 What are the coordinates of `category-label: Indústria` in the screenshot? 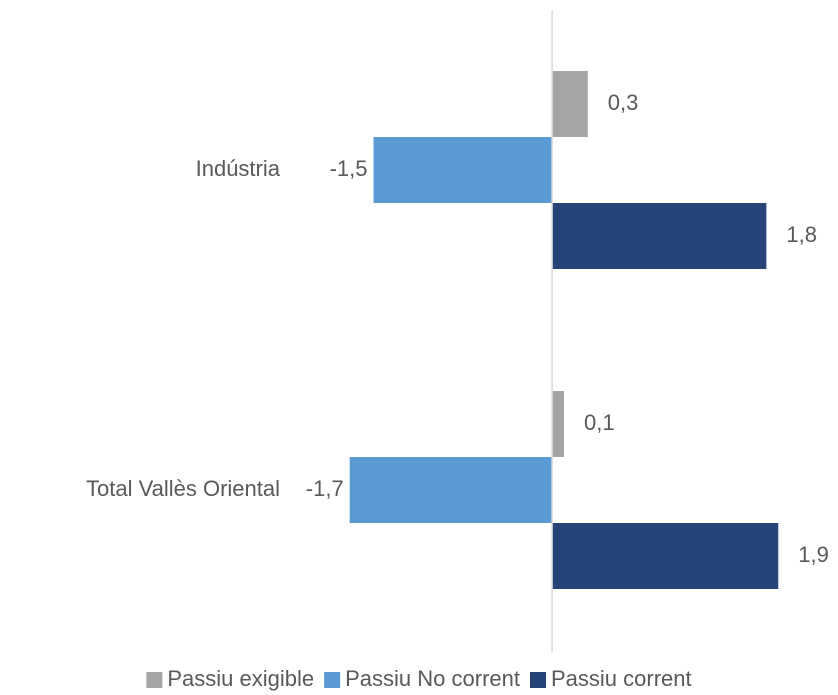 It's located at (238, 168).